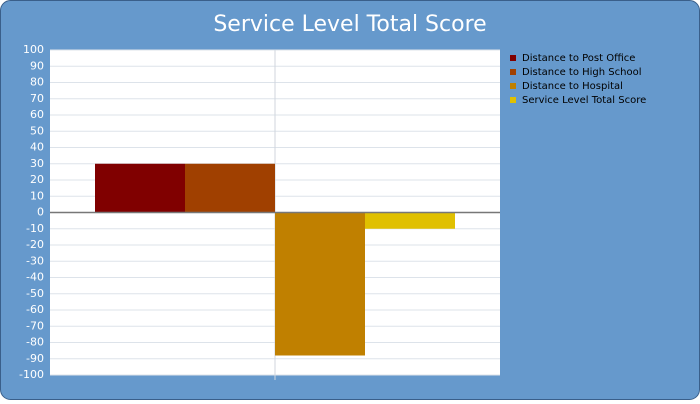 The width and height of the screenshot is (700, 404). What do you see at coordinates (40, 212) in the screenshot?
I see `y-tick-label: 0` at bounding box center [40, 212].